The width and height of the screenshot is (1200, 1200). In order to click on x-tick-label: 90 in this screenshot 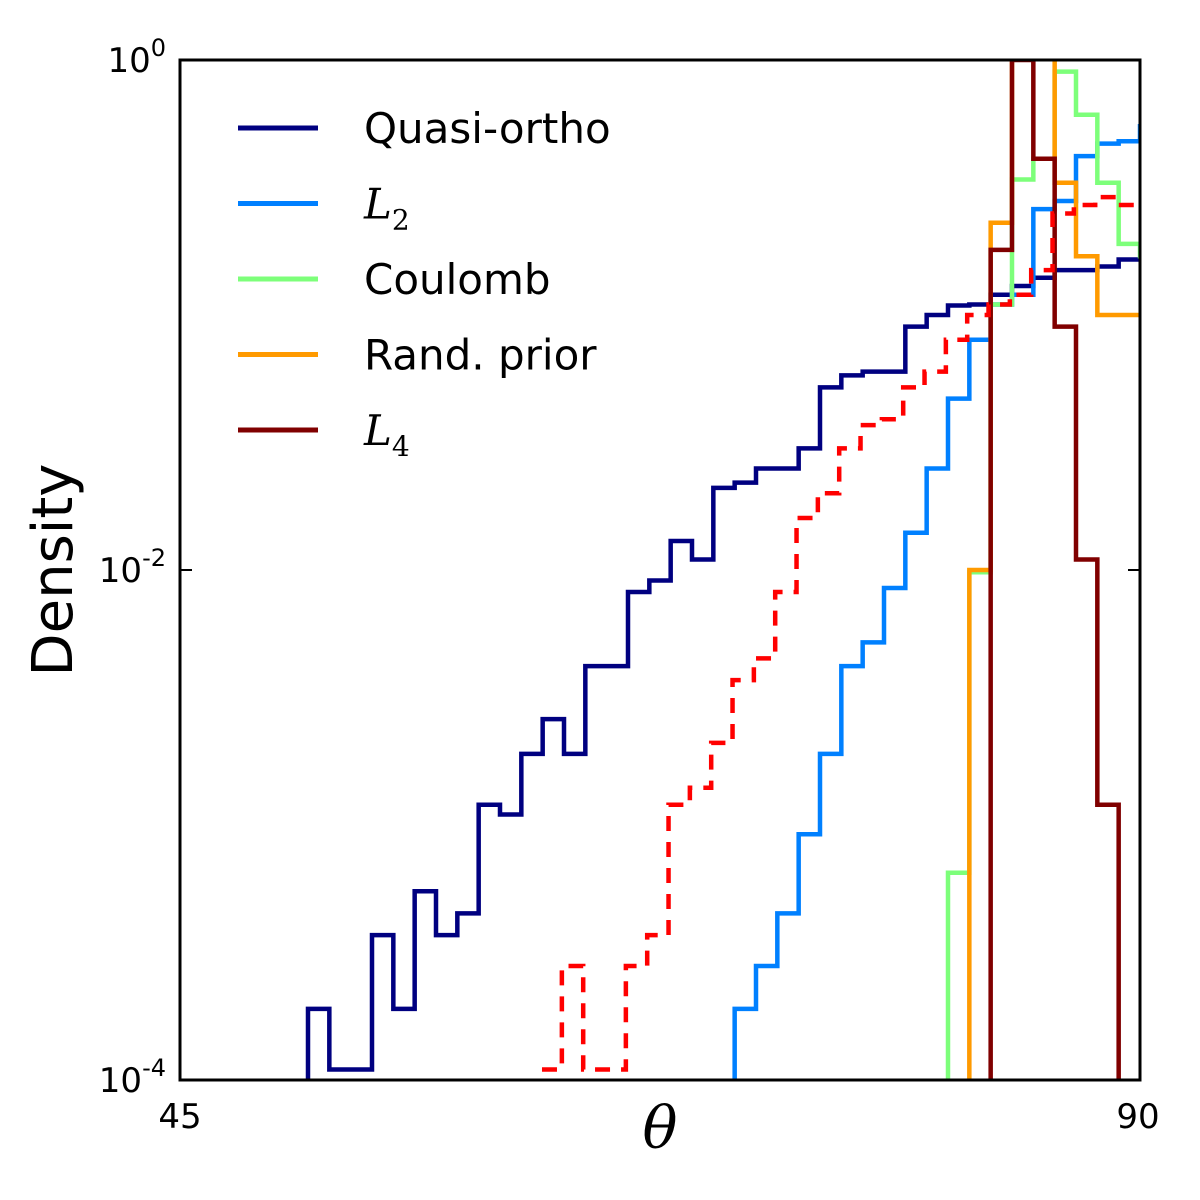, I will do `click(1137, 1117)`.